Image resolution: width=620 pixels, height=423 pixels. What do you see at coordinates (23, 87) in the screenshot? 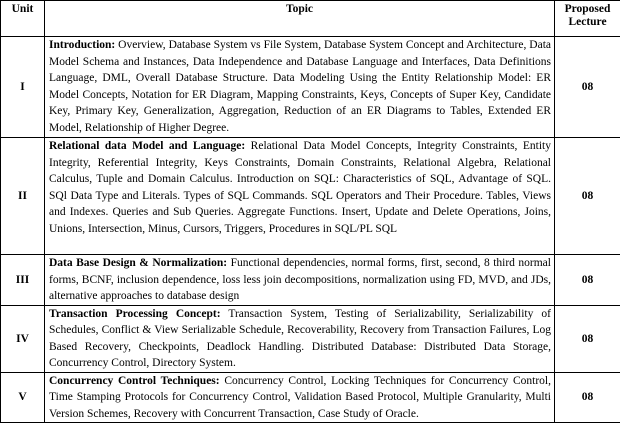
I see `unit-number: I` at bounding box center [23, 87].